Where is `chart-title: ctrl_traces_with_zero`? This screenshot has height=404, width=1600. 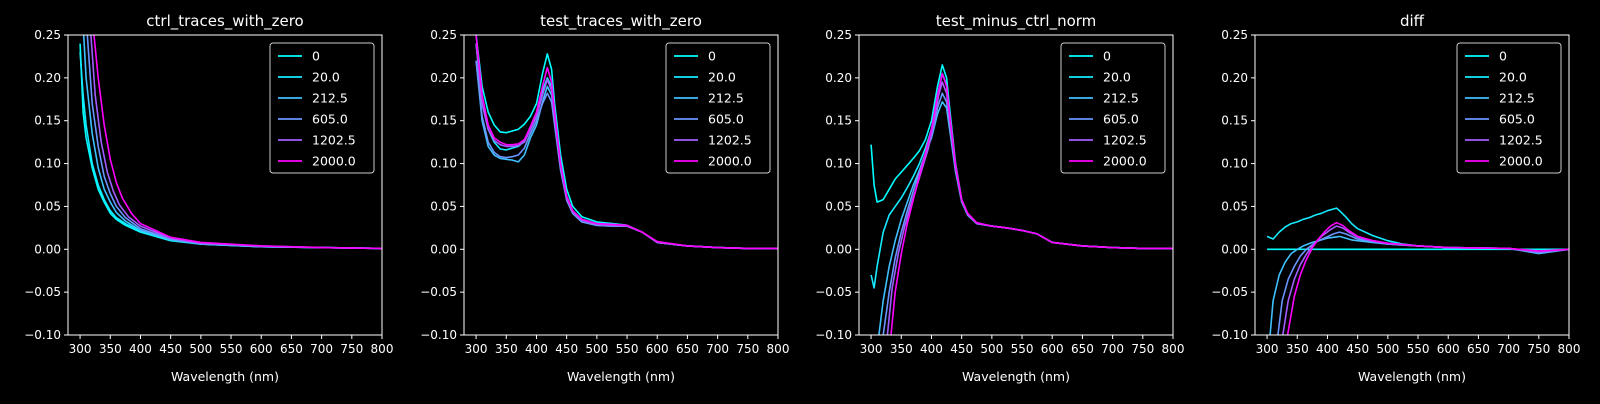
chart-title: ctrl_traces_with_zero is located at coordinates (224, 21).